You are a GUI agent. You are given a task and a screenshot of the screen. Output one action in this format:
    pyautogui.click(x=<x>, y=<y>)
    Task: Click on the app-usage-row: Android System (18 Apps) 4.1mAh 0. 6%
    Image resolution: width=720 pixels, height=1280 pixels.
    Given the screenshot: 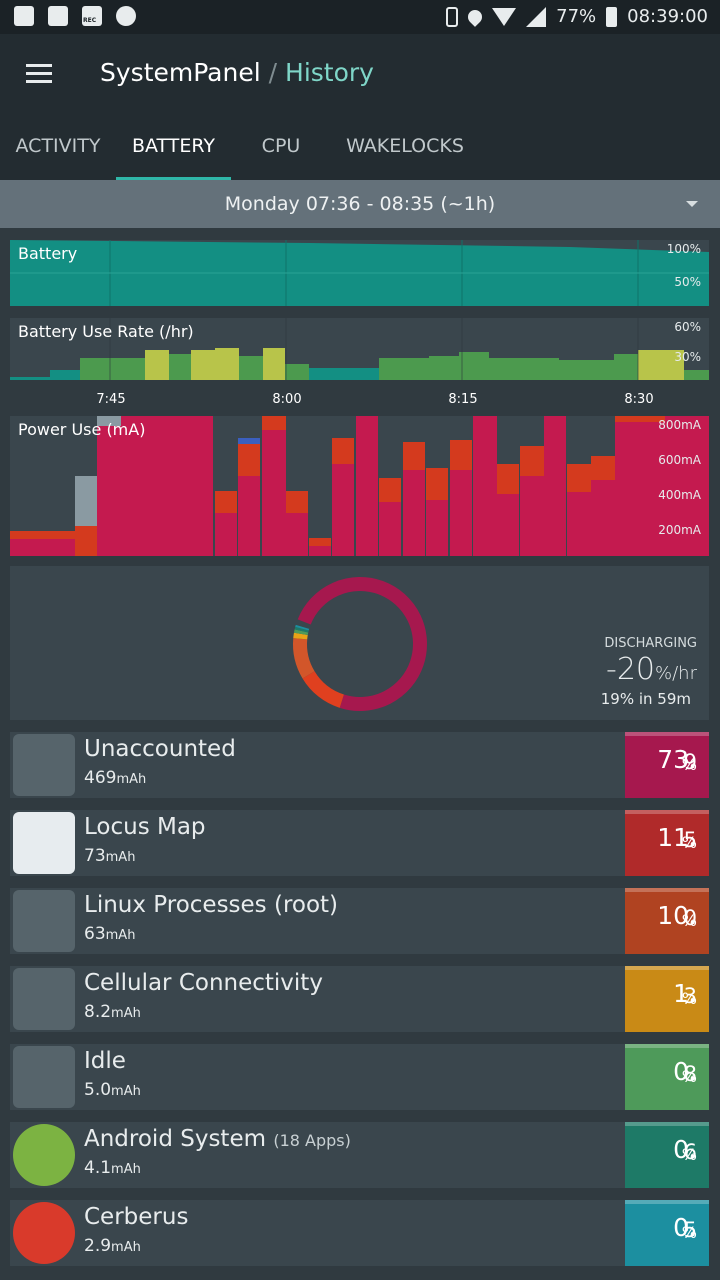 What is the action you would take?
    pyautogui.click(x=359, y=1155)
    